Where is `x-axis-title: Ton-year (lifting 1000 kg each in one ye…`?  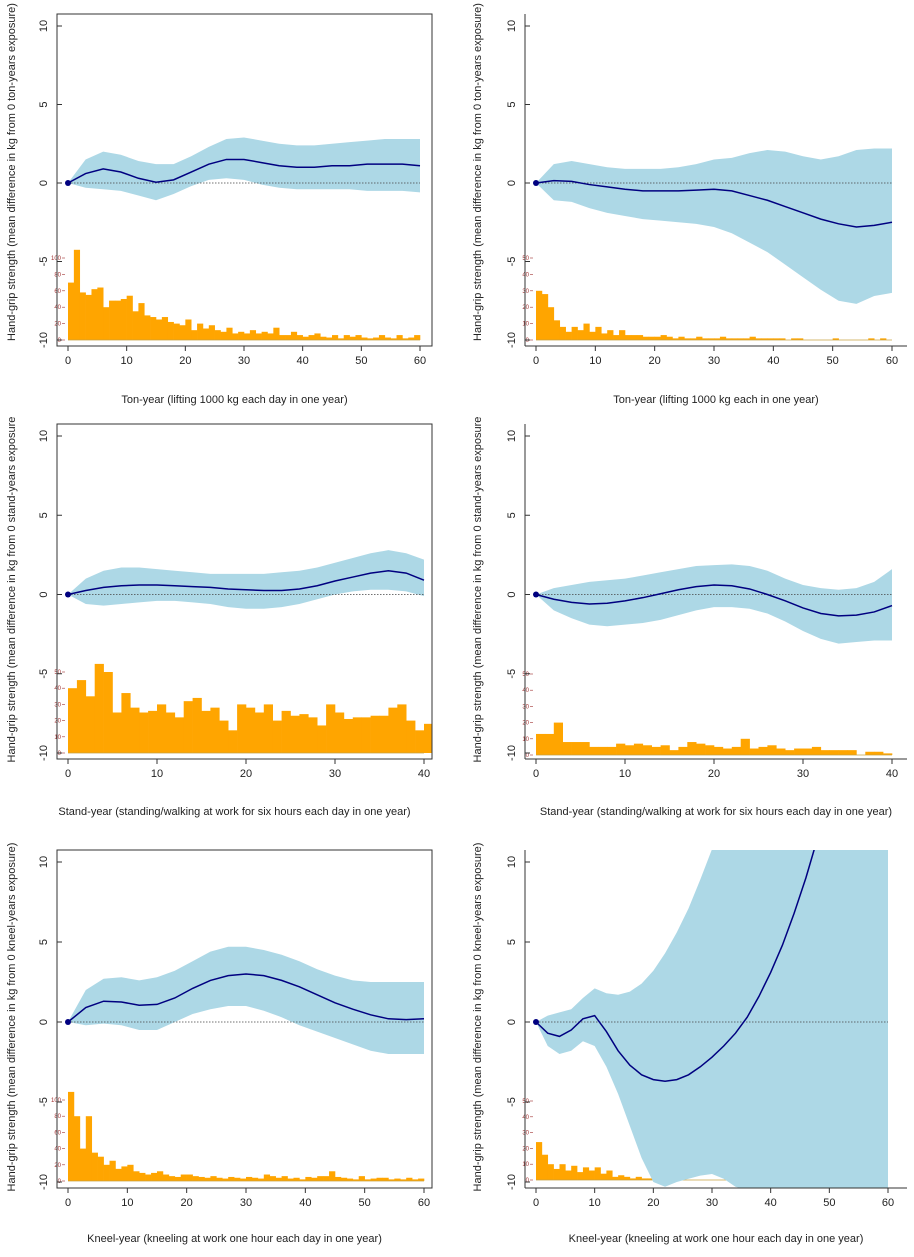 x-axis-title: Ton-year (lifting 1000 kg each in one ye… is located at coordinates (715, 400).